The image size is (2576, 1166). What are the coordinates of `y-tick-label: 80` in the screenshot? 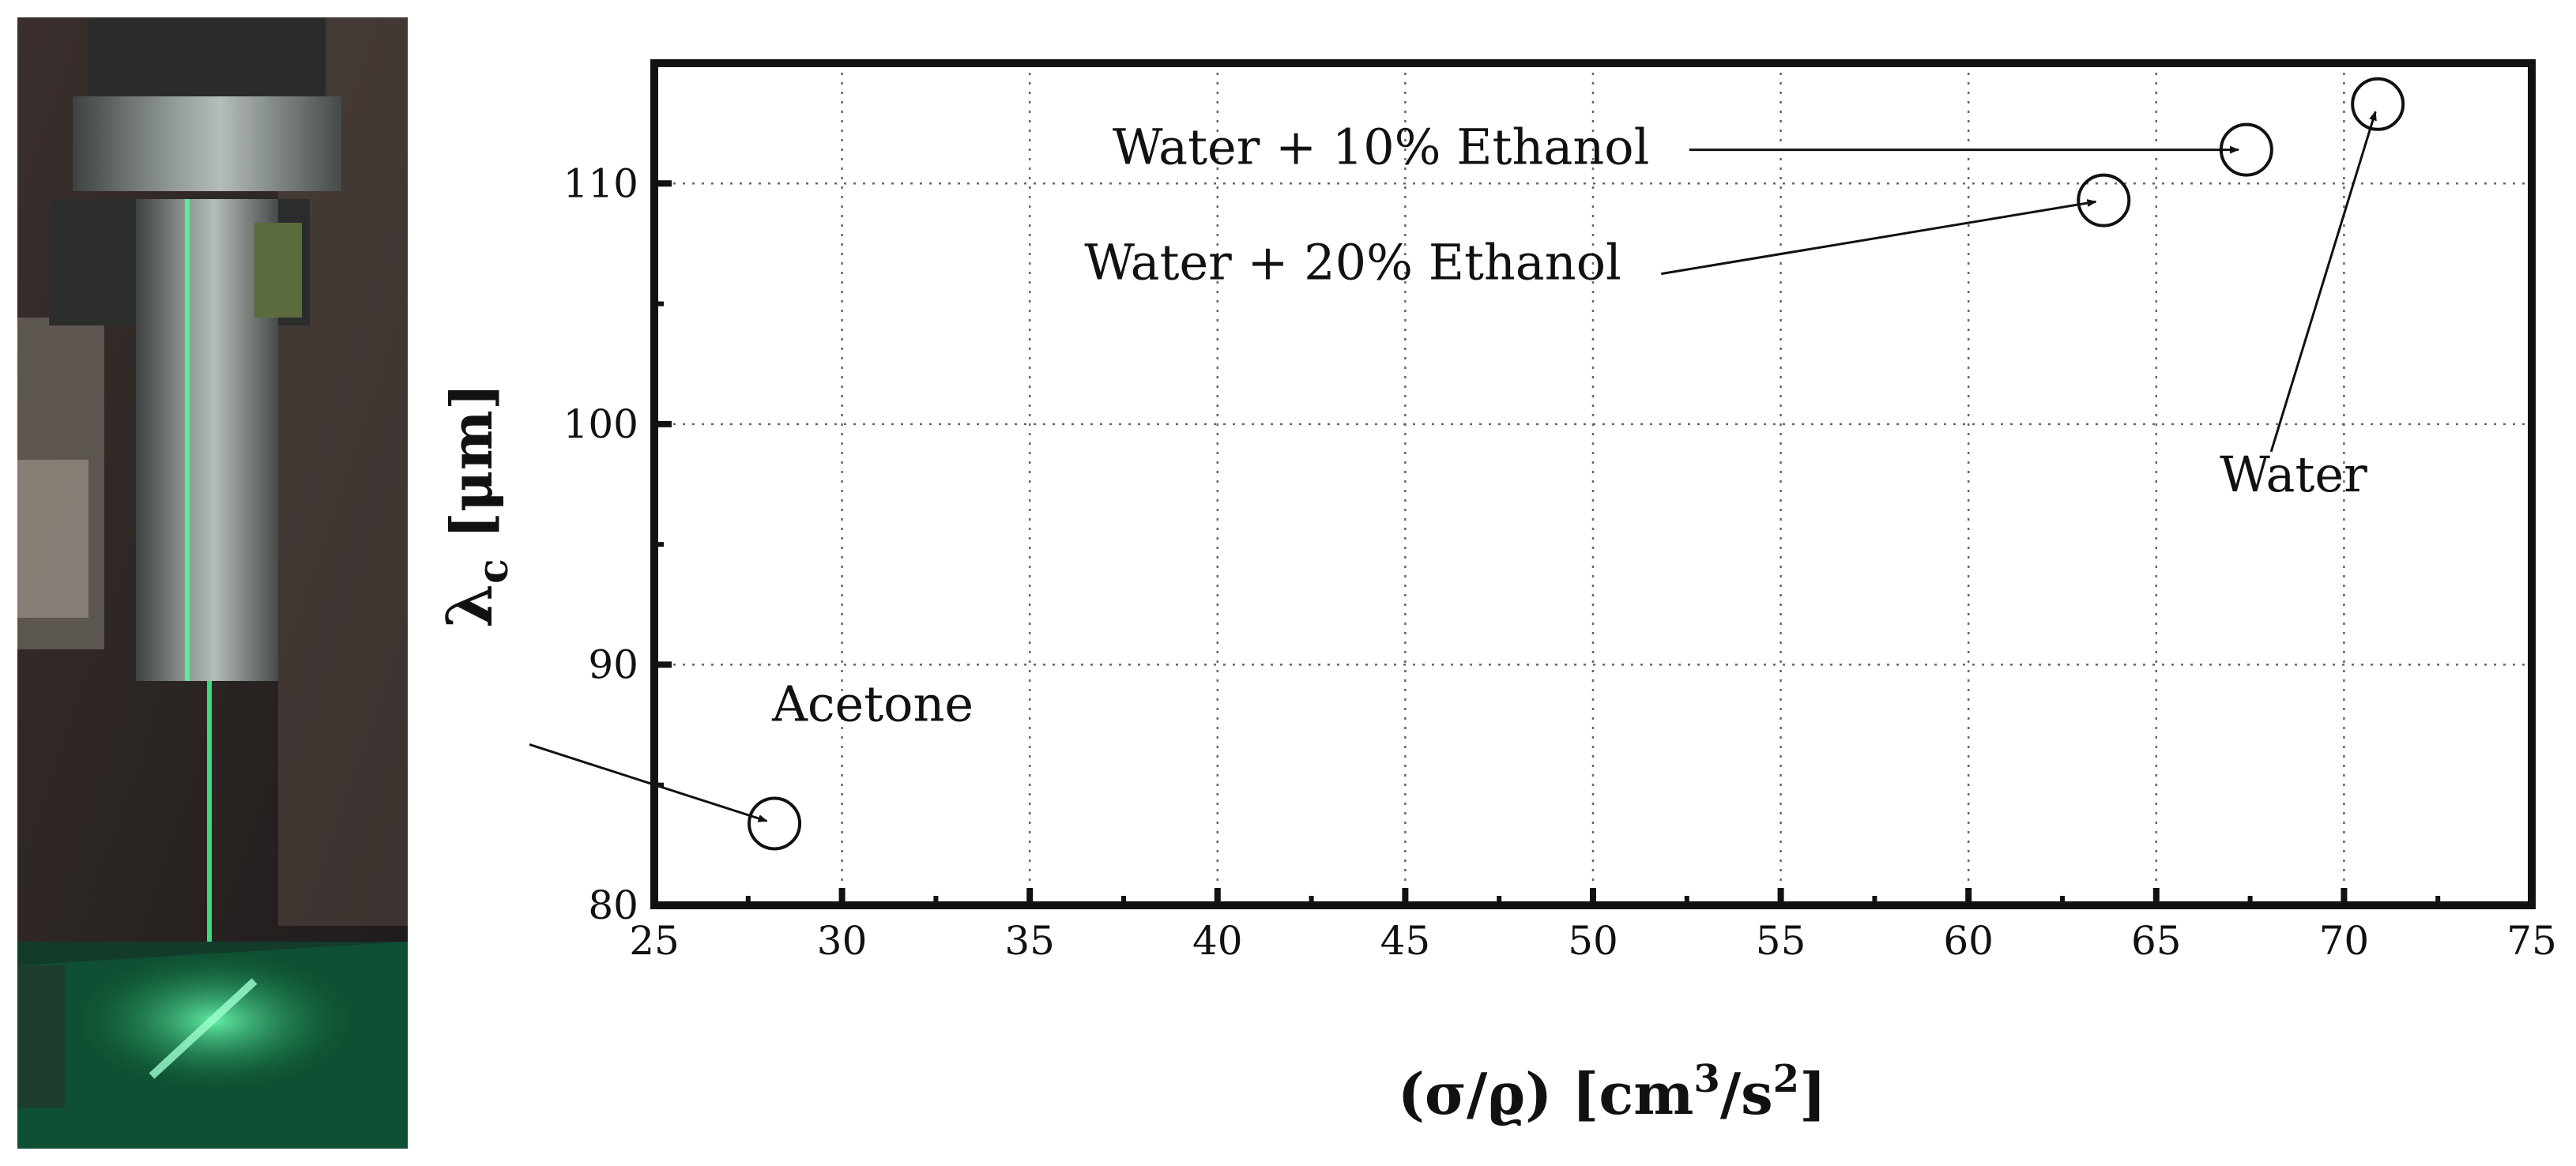 It's located at (613, 905).